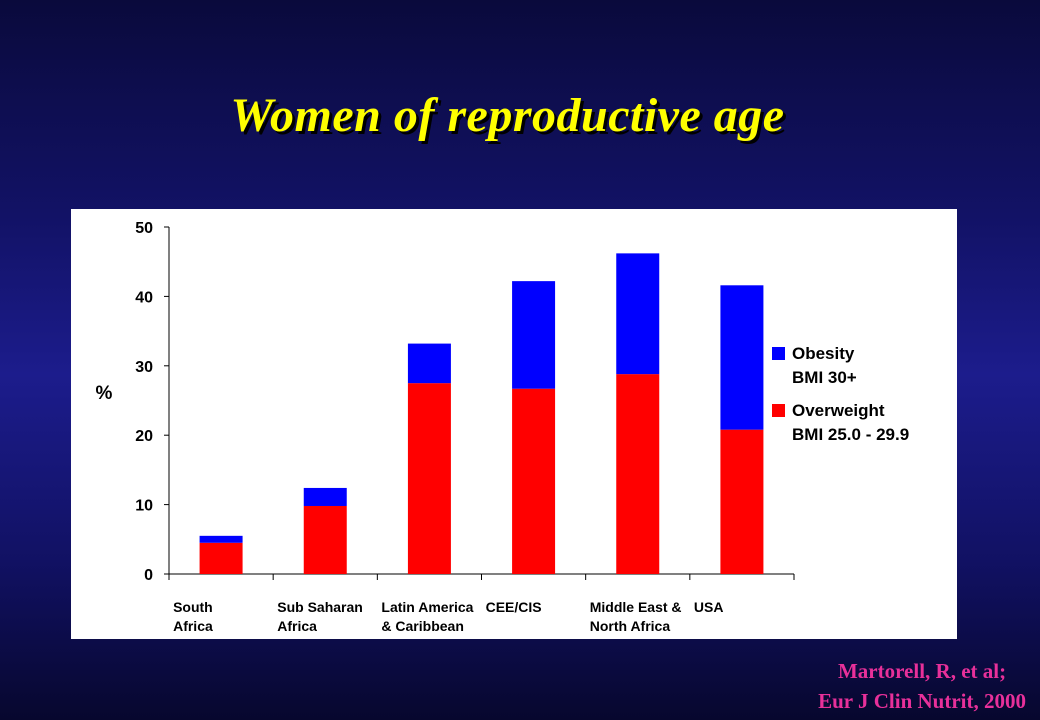 The width and height of the screenshot is (1040, 720). I want to click on slide-title: Women of reproductive age, so click(507, 115).